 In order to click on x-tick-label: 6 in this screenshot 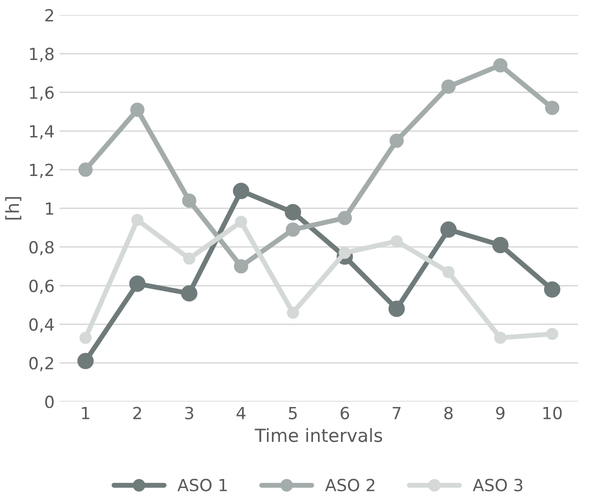, I will do `click(345, 413)`.